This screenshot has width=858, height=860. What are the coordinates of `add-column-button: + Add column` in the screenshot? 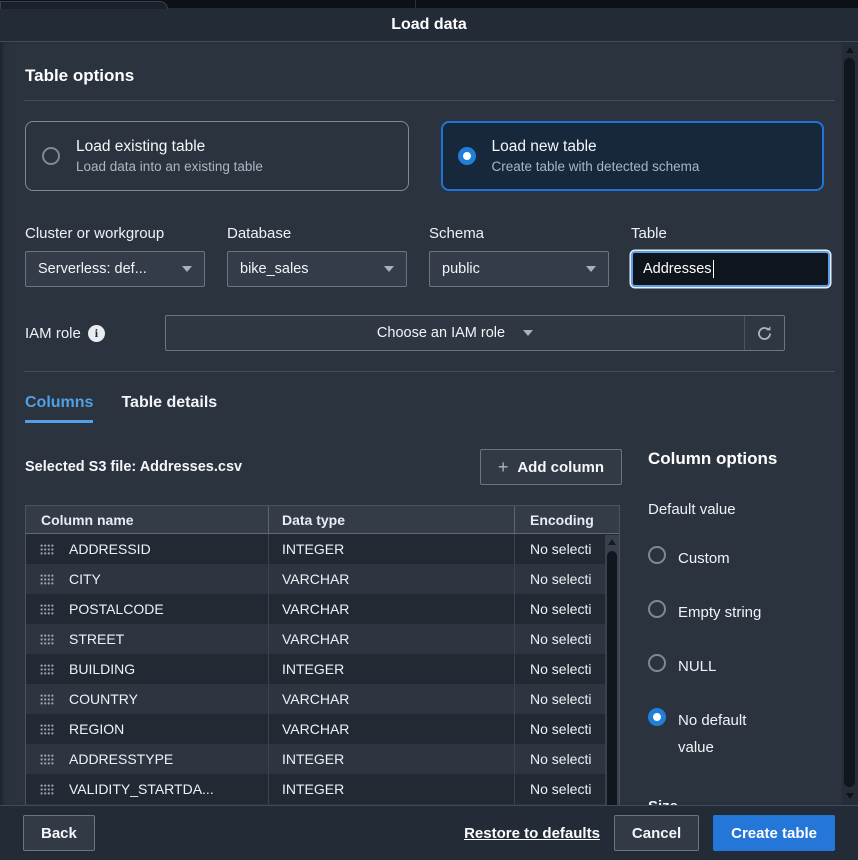 It's located at (550, 467).